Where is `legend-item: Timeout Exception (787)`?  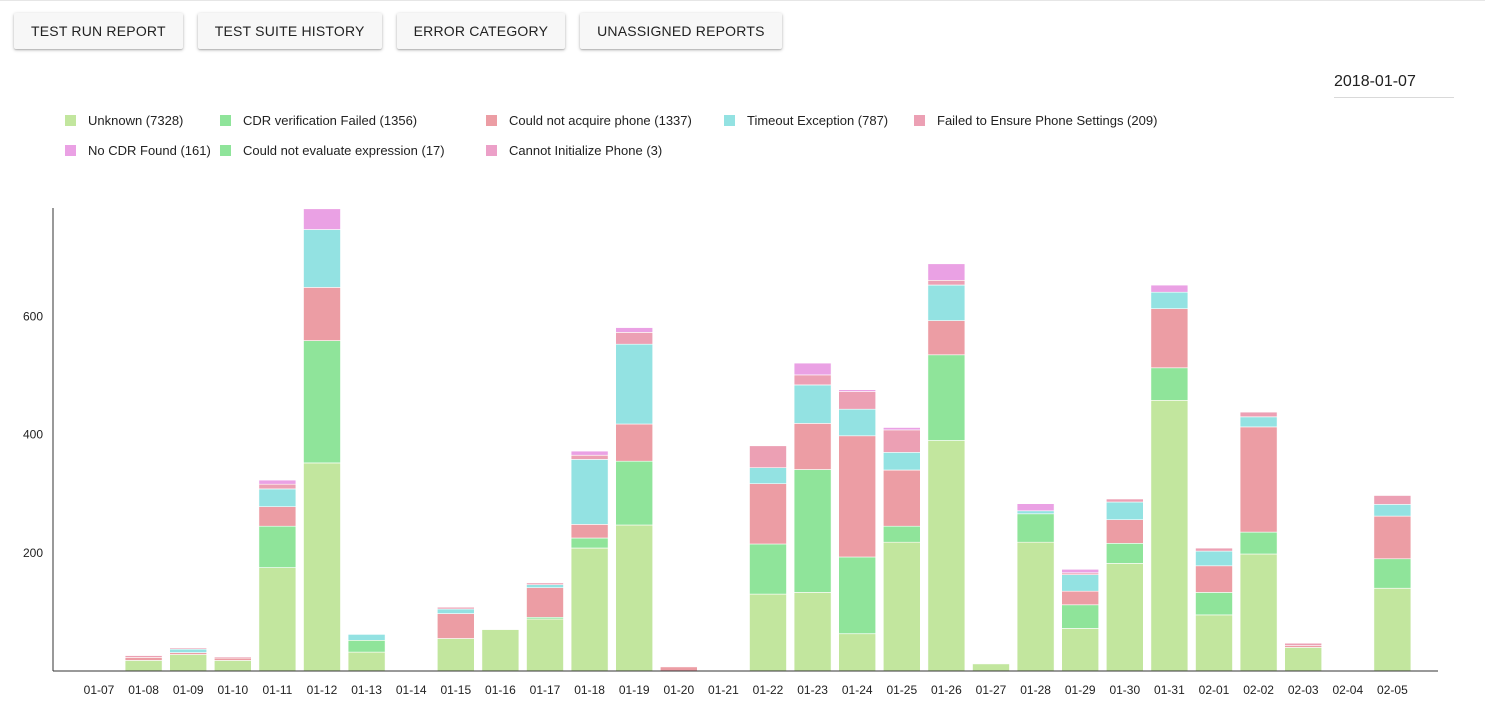
legend-item: Timeout Exception (787) is located at coordinates (806, 120).